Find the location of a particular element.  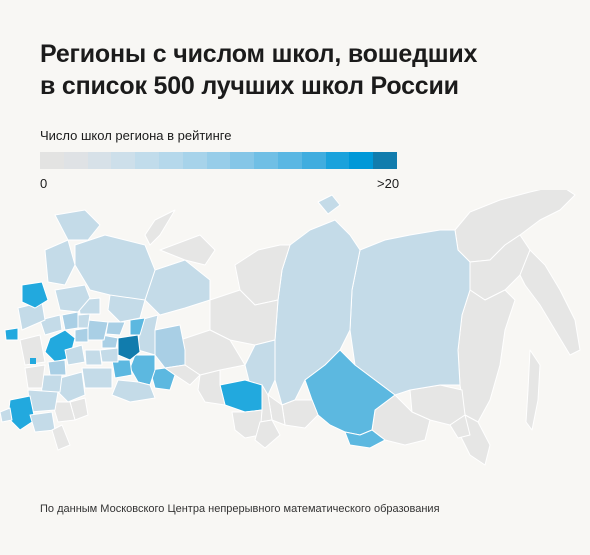

legend-max-label: >20 is located at coordinates (388, 183).